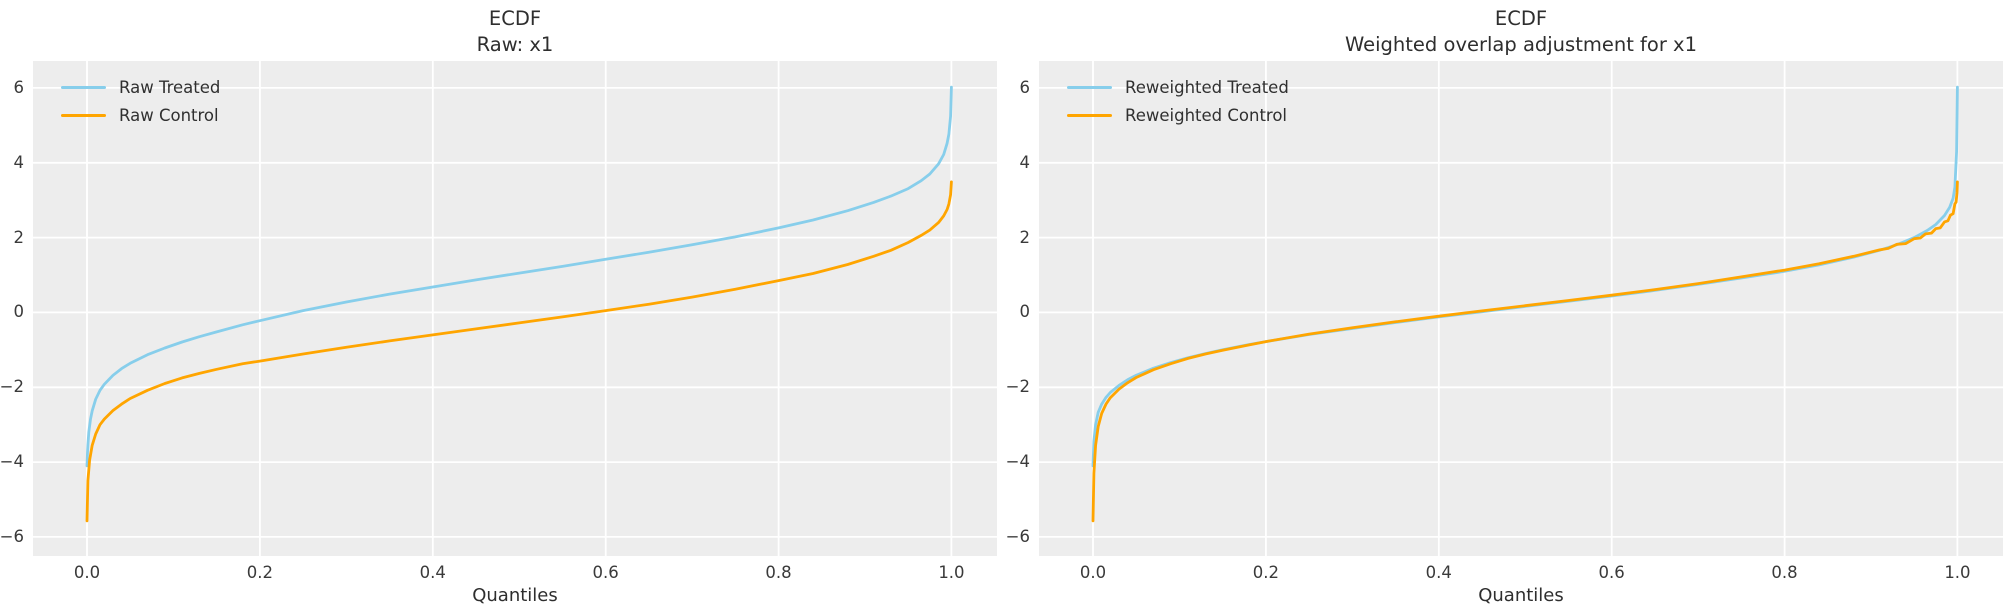 Image resolution: width=2011 pixels, height=611 pixels. What do you see at coordinates (1206, 115) in the screenshot?
I see `legend-label: Reweighted Control` at bounding box center [1206, 115].